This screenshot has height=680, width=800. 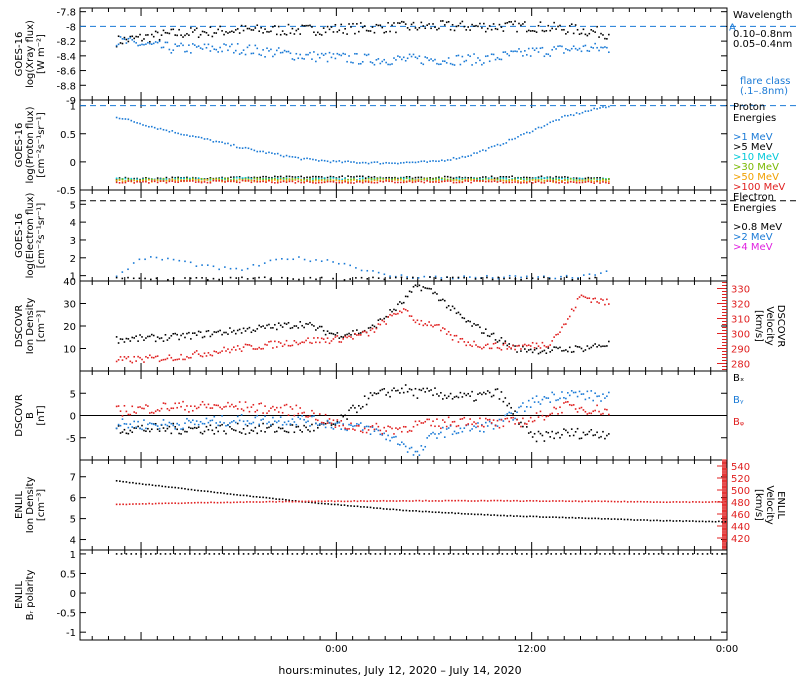 I want to click on series-electron-2MeV, so click(x=361, y=268).